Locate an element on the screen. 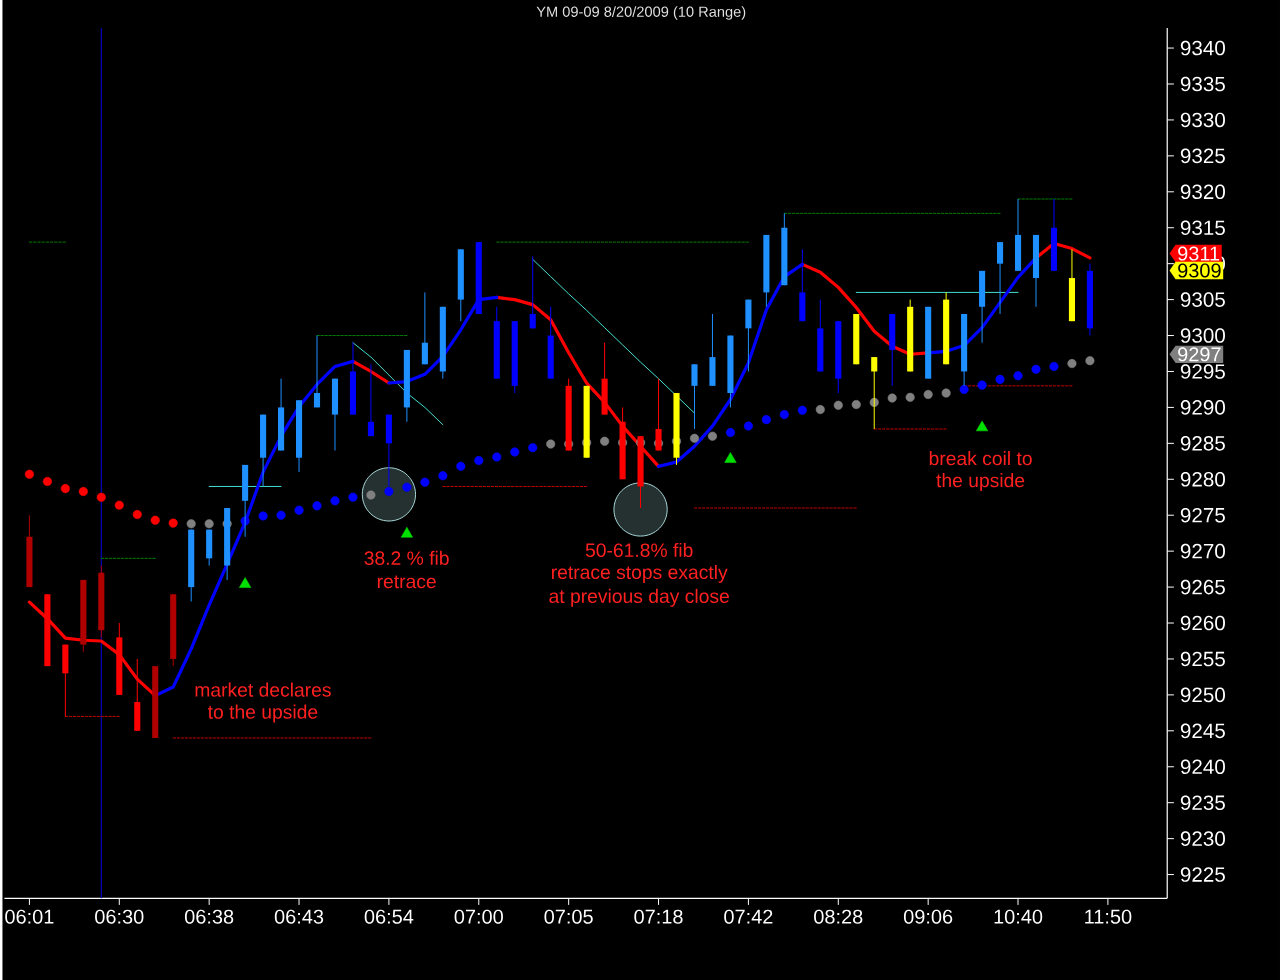 The image size is (1280, 980). y-tick-label: 9325 is located at coordinates (1202, 156).